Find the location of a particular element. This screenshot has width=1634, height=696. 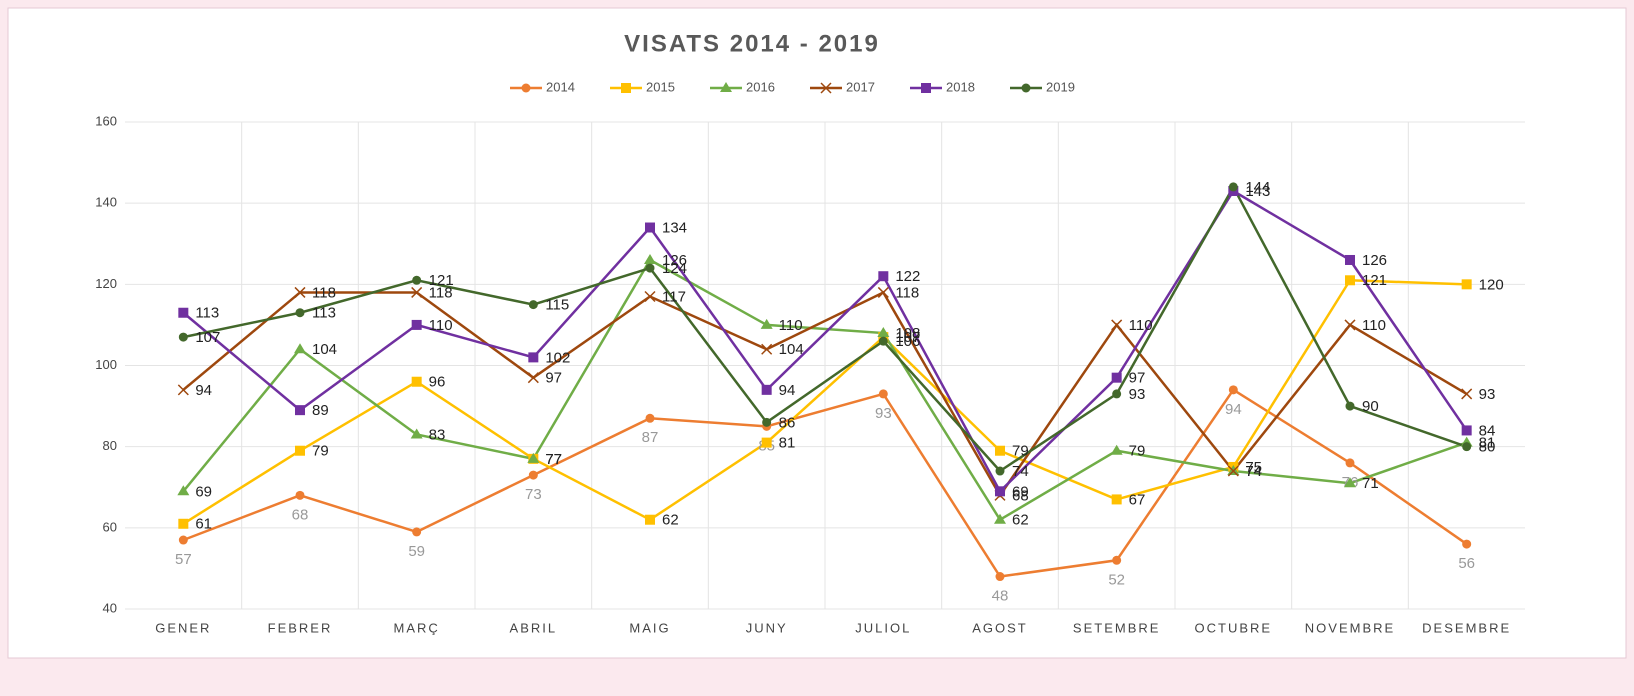

data-label: 71 is located at coordinates (1370, 483).